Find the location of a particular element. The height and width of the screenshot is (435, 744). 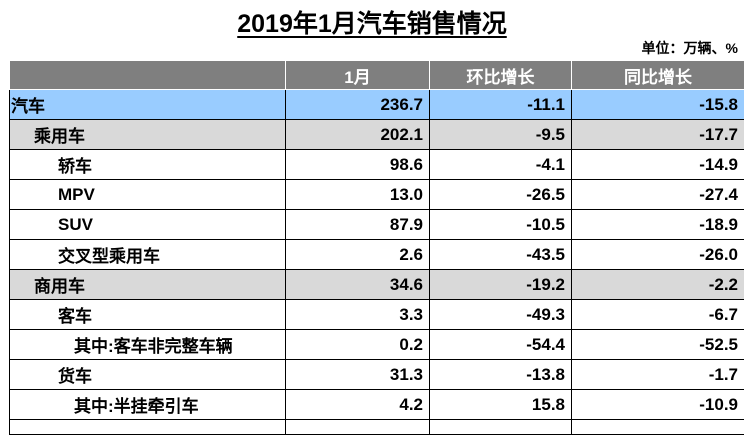

yoy-value: -18.9 is located at coordinates (658, 225).